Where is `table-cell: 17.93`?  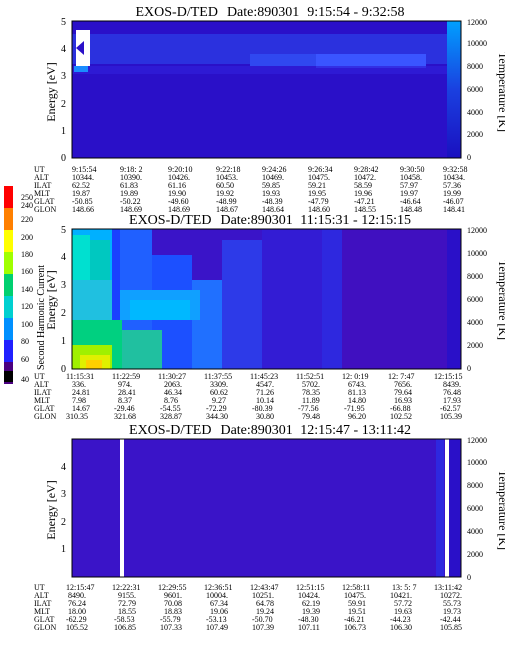 table-cell: 17.93 is located at coordinates (452, 400).